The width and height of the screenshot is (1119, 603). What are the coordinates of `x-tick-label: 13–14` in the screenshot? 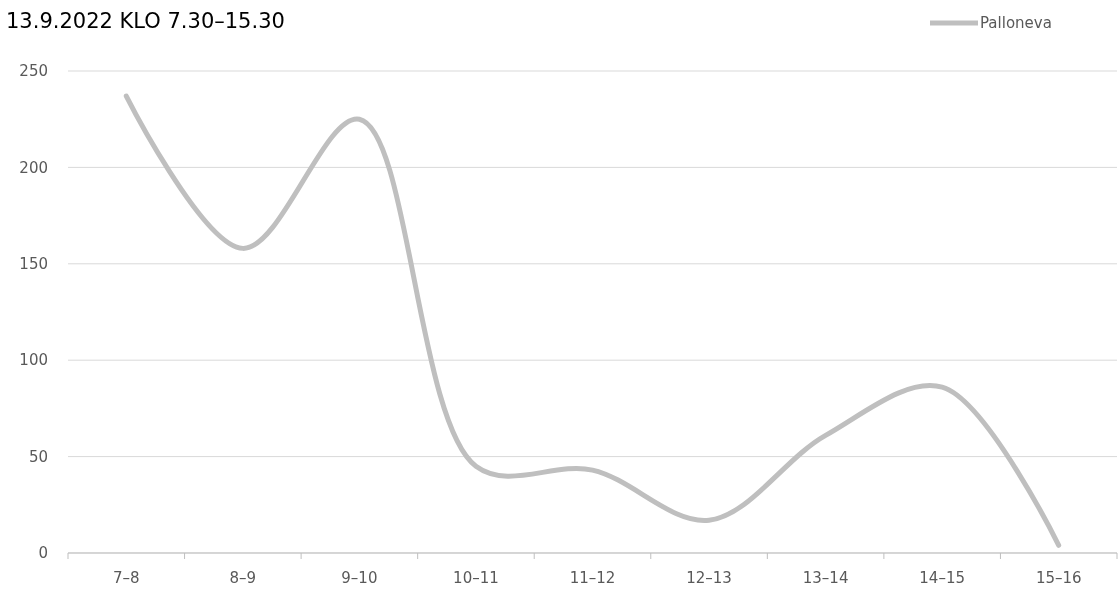 It's located at (825, 578).